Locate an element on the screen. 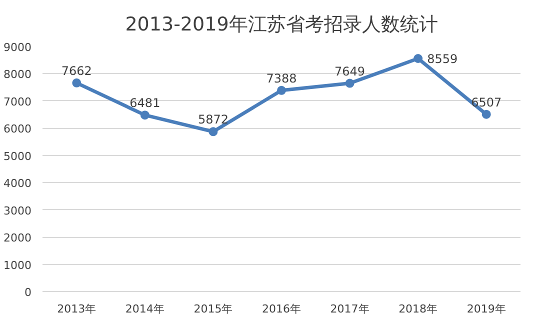 This screenshot has width=534, height=320. x-tick-label: 2016年 is located at coordinates (282, 309).